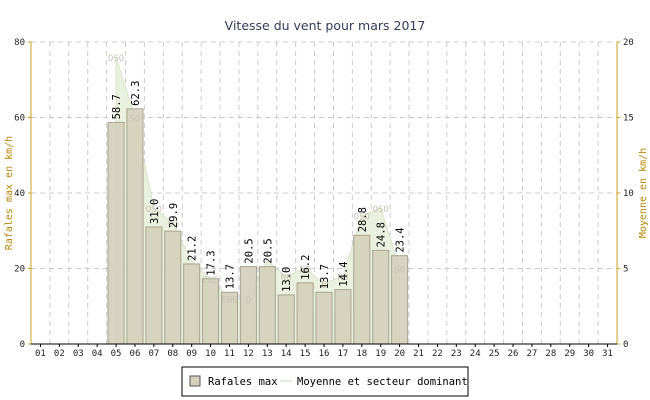 The image size is (650, 400). I want to click on y-ticks-right: 0 5 10 15 20, so click(625, 194).